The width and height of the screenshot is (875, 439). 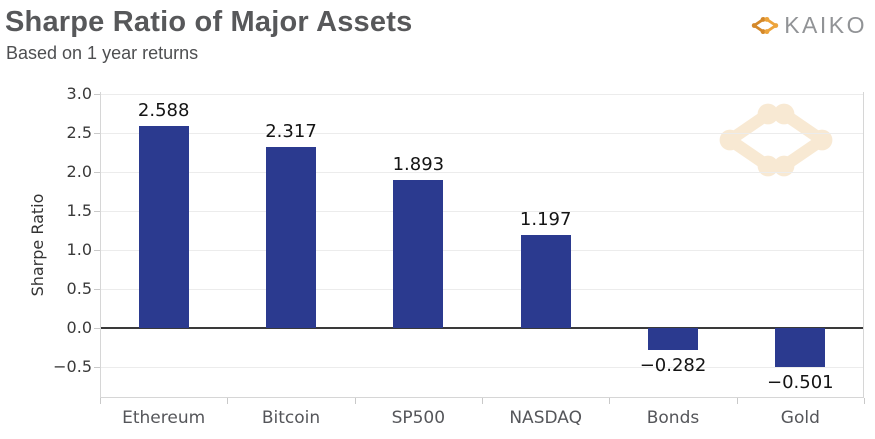 What do you see at coordinates (673, 339) in the screenshot?
I see `bar-bonds` at bounding box center [673, 339].